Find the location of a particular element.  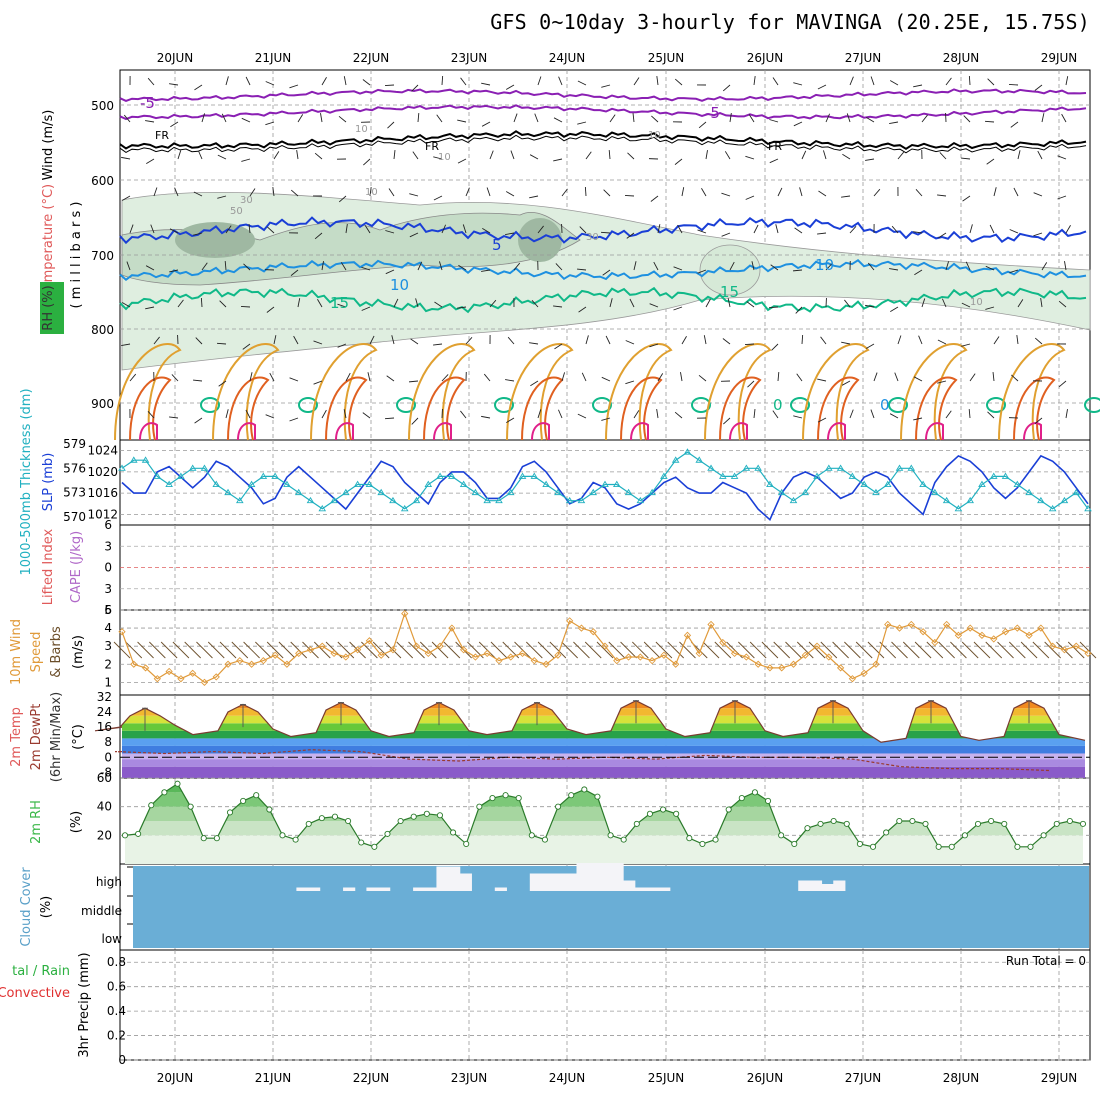

precip-tick: 0.6 is located at coordinates (116, 987).